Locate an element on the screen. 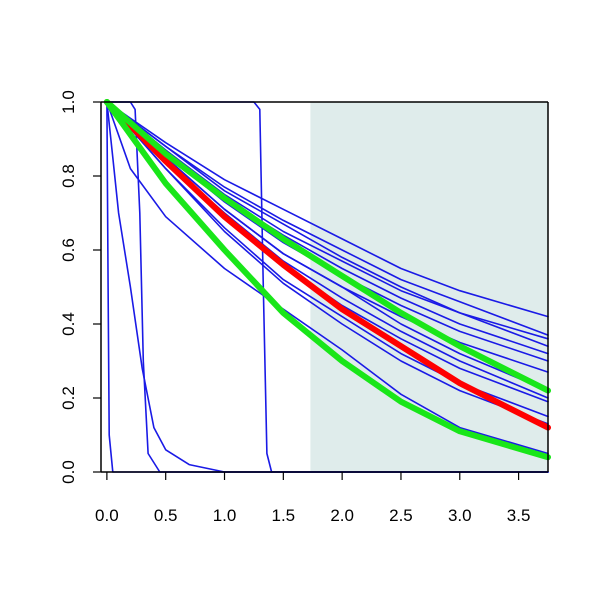 The image size is (600, 600). y-tick-label: 0.0 is located at coordinates (68, 472).